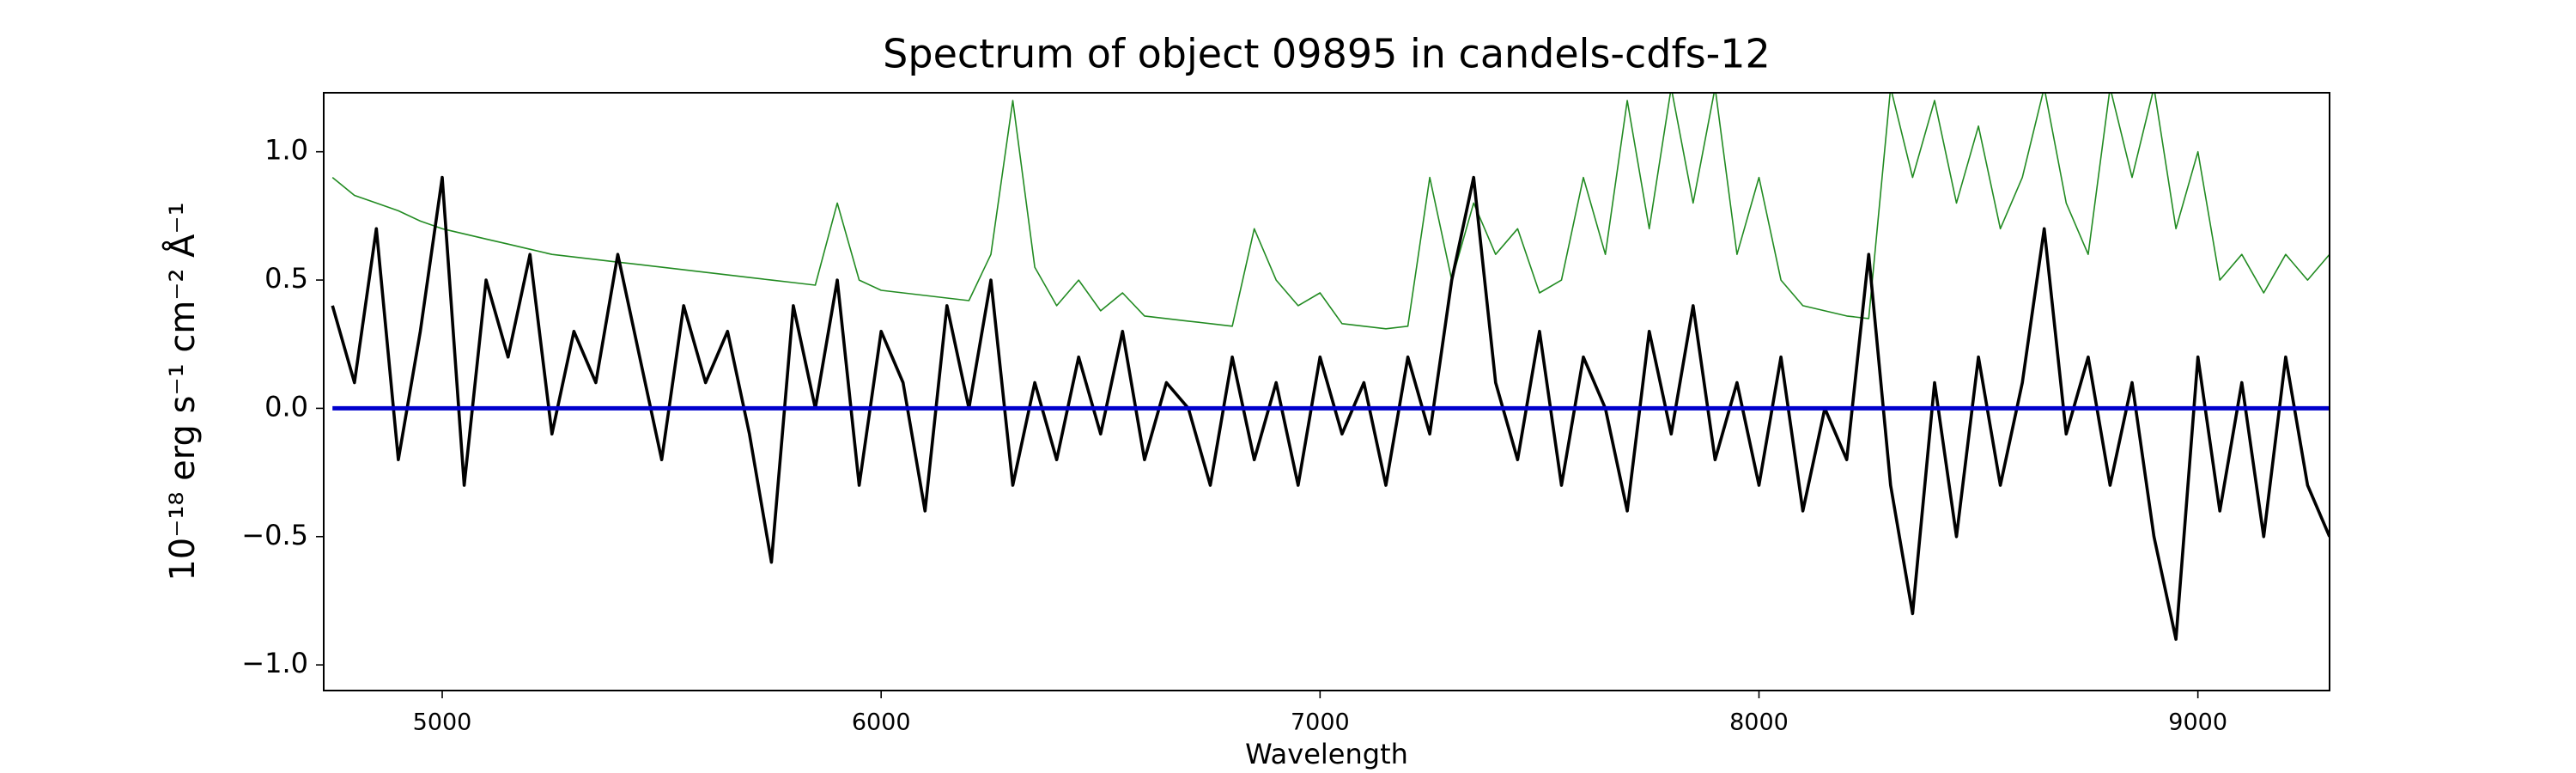 Image resolution: width=2576 pixels, height=773 pixels. Describe the element at coordinates (286, 150) in the screenshot. I see `y-tick-label: 1.0` at that location.